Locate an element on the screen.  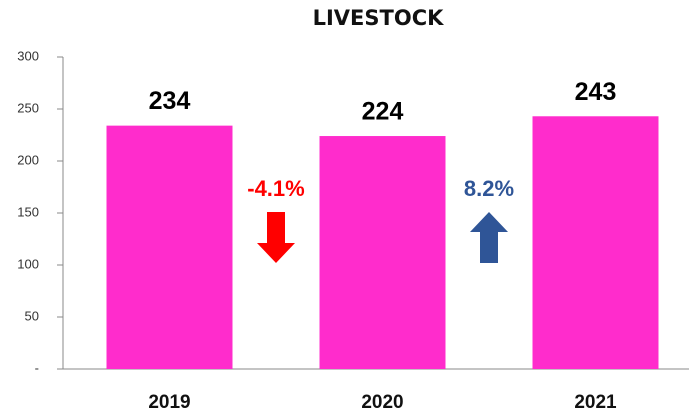
change-label: 8.2% is located at coordinates (489, 188).